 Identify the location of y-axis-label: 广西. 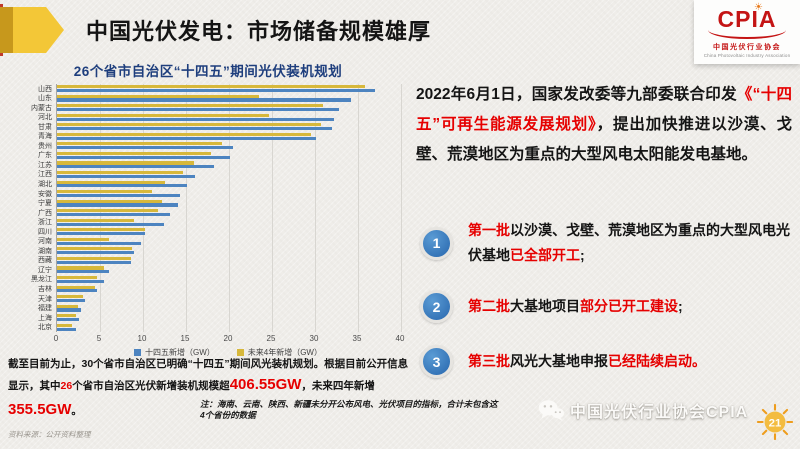
(45, 213).